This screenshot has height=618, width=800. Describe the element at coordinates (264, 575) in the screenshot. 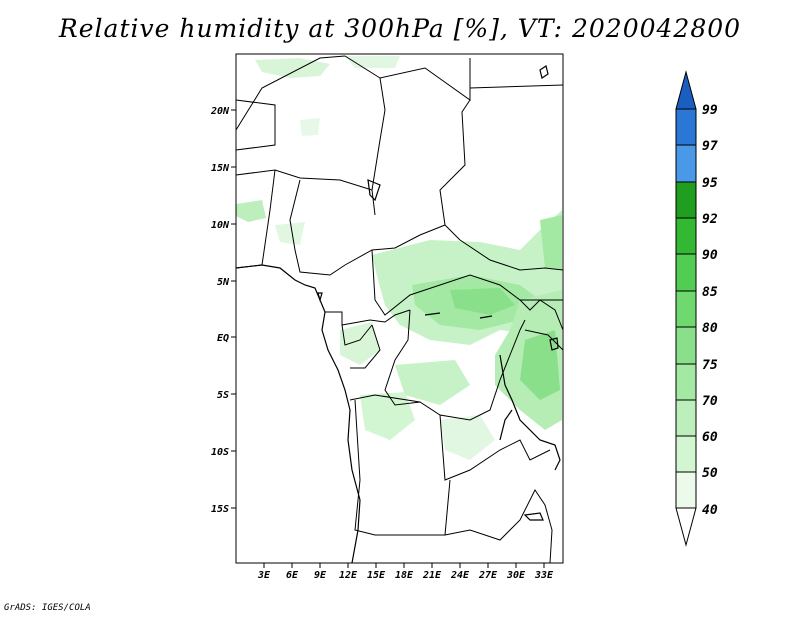

I see `lon-label: 3E` at that location.